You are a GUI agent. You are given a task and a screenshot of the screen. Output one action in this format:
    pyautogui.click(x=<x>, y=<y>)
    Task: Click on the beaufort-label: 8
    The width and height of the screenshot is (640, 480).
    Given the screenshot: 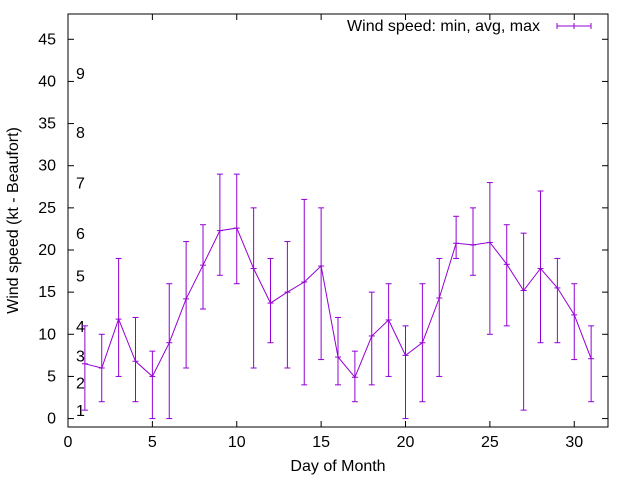 What is the action you would take?
    pyautogui.click(x=80, y=133)
    